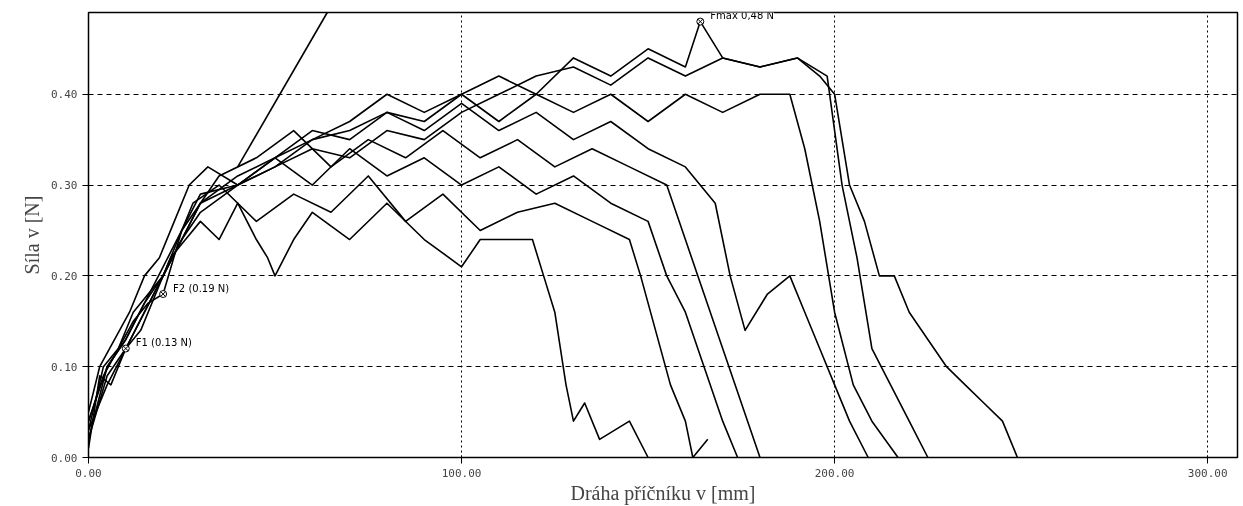 This screenshot has width=1243, height=506. I want to click on annotation: F1 (0.13 N), so click(163, 343).